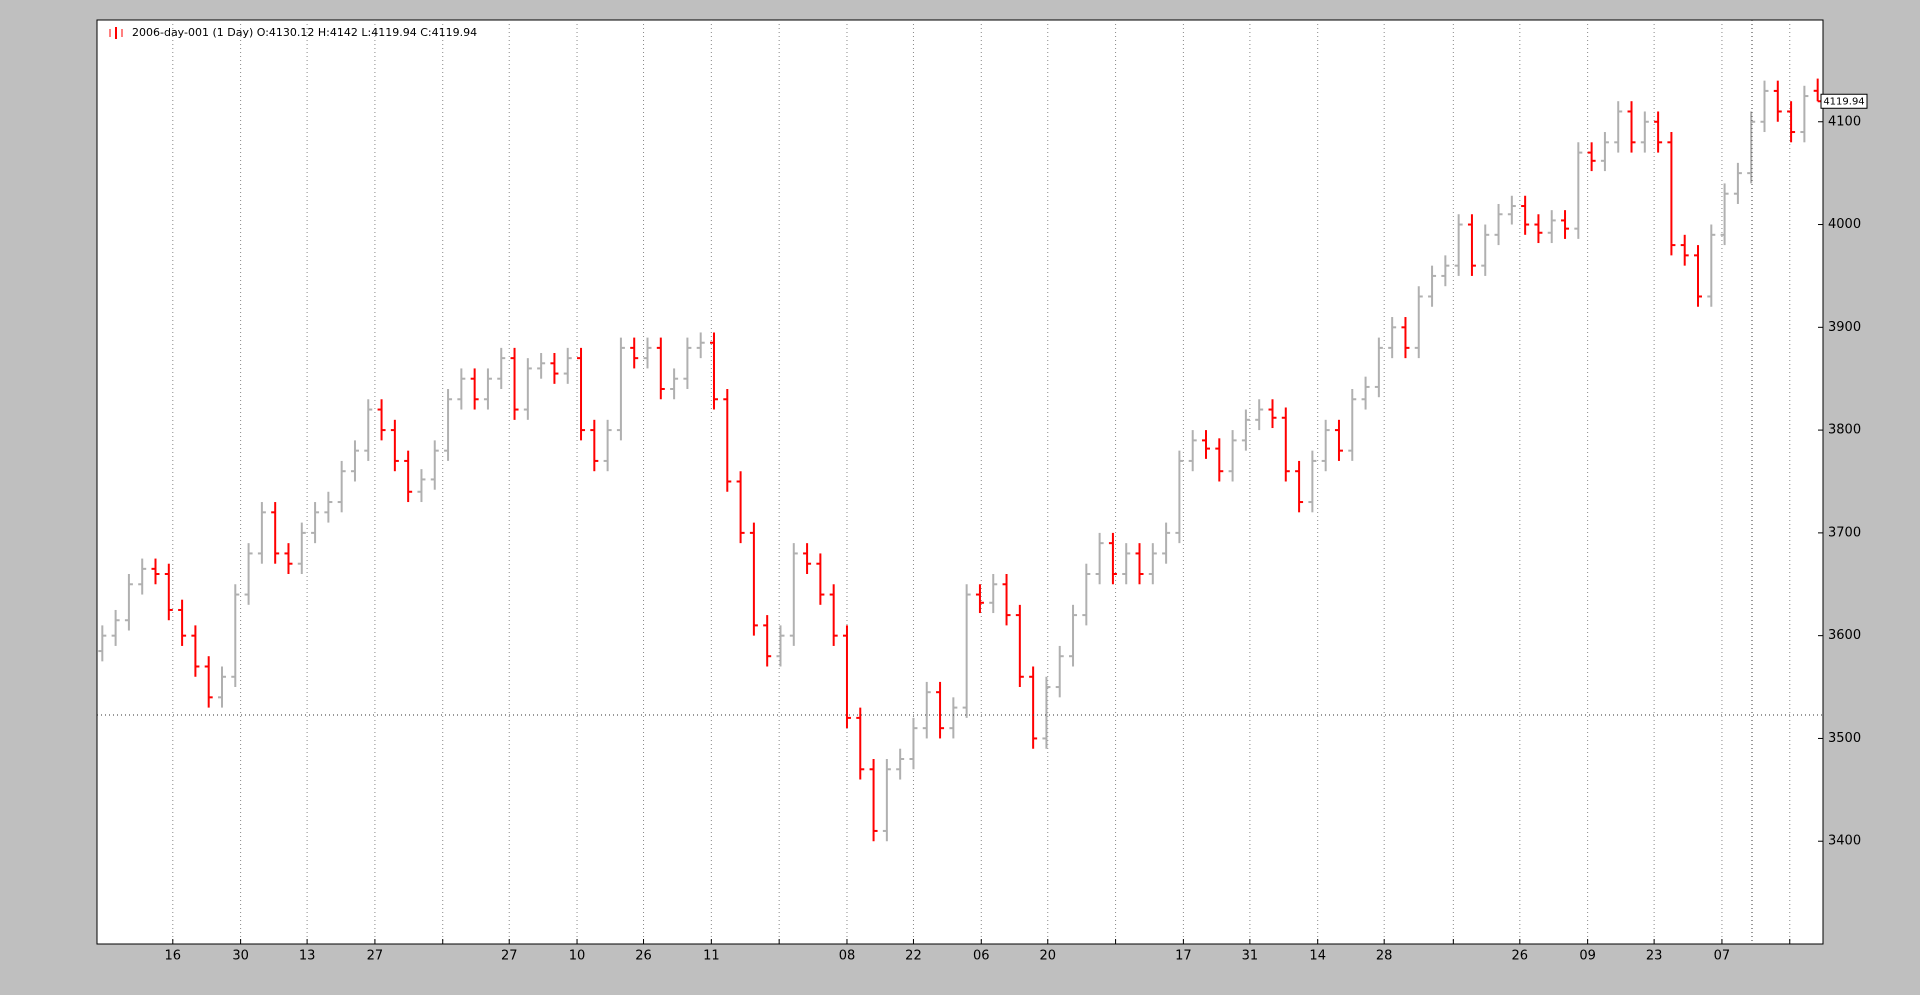  What do you see at coordinates (1384, 956) in the screenshot?
I see `x-tick-label: 28` at bounding box center [1384, 956].